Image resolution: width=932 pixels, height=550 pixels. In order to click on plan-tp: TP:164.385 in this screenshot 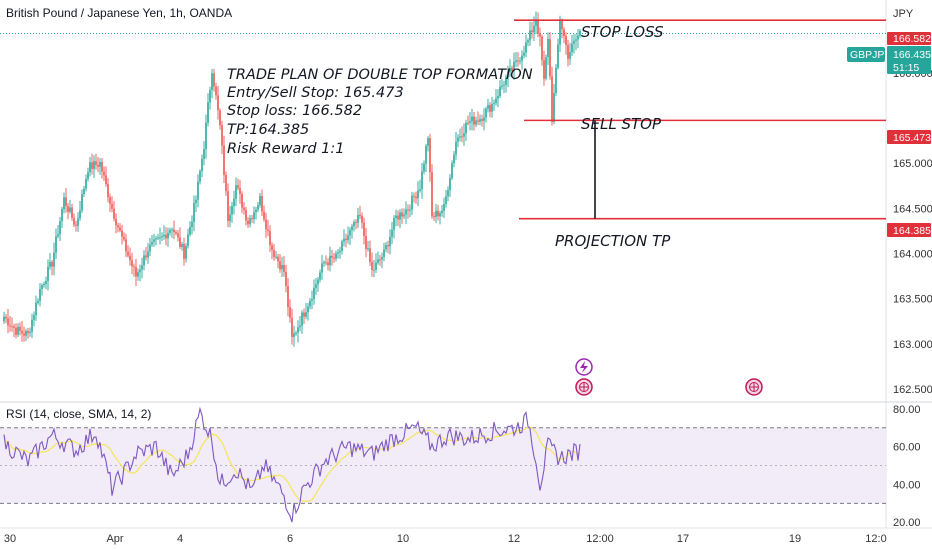, I will do `click(268, 130)`.